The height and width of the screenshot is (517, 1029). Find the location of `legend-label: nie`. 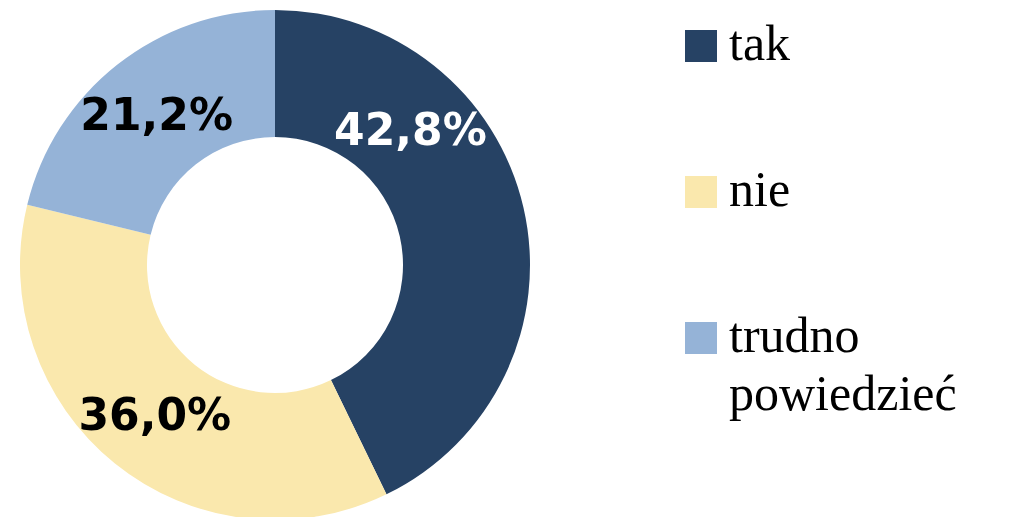

legend-label: nie is located at coordinates (760, 189).